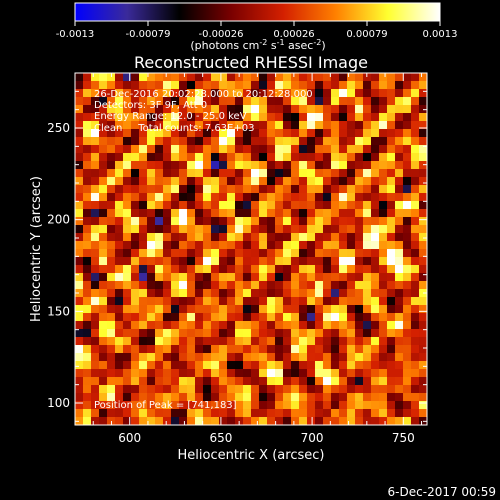 The height and width of the screenshot is (500, 500). I want to click on colorbar-tick-label: 0.00026, so click(293, 34).